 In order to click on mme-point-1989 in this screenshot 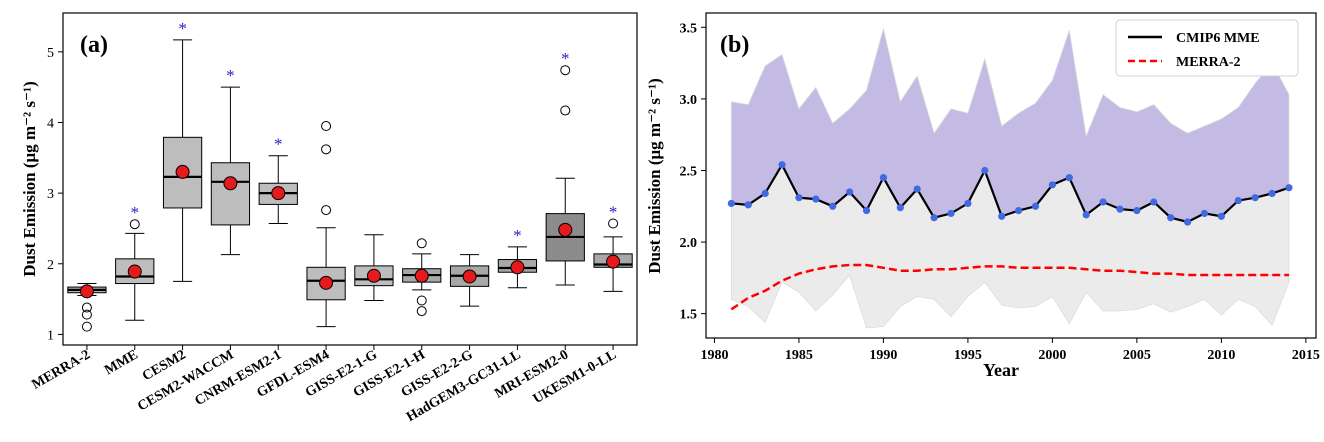, I will do `click(866, 210)`.